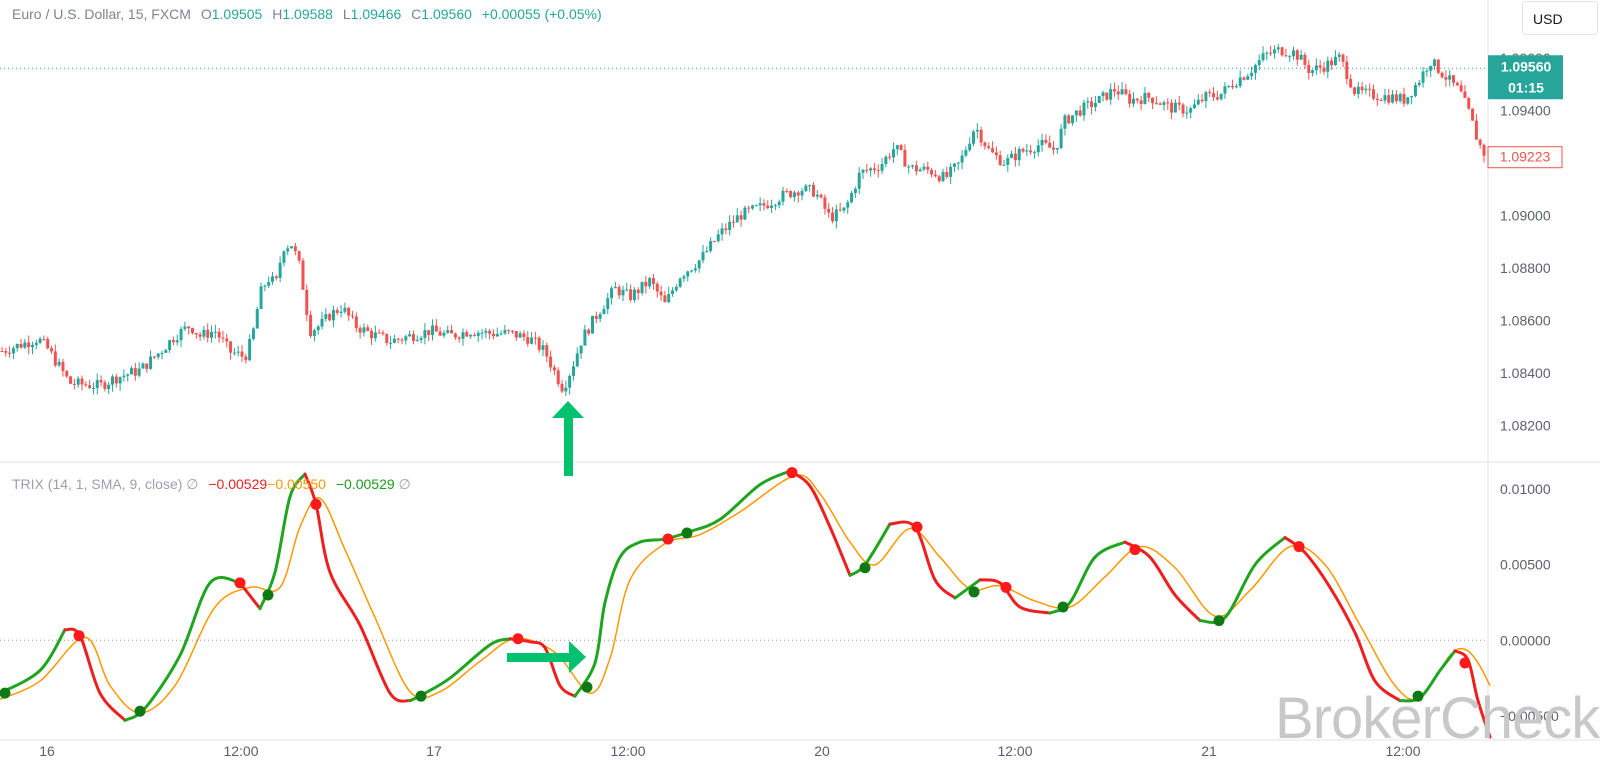 This screenshot has height=760, width=1600. What do you see at coordinates (1472, 694) in the screenshot?
I see `trix-line-segment` at bounding box center [1472, 694].